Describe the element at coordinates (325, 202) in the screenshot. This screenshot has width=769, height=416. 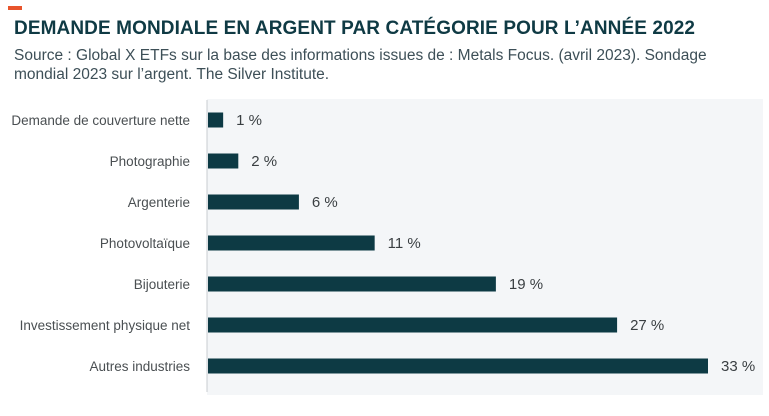
I see `value-label: 6 %` at that location.